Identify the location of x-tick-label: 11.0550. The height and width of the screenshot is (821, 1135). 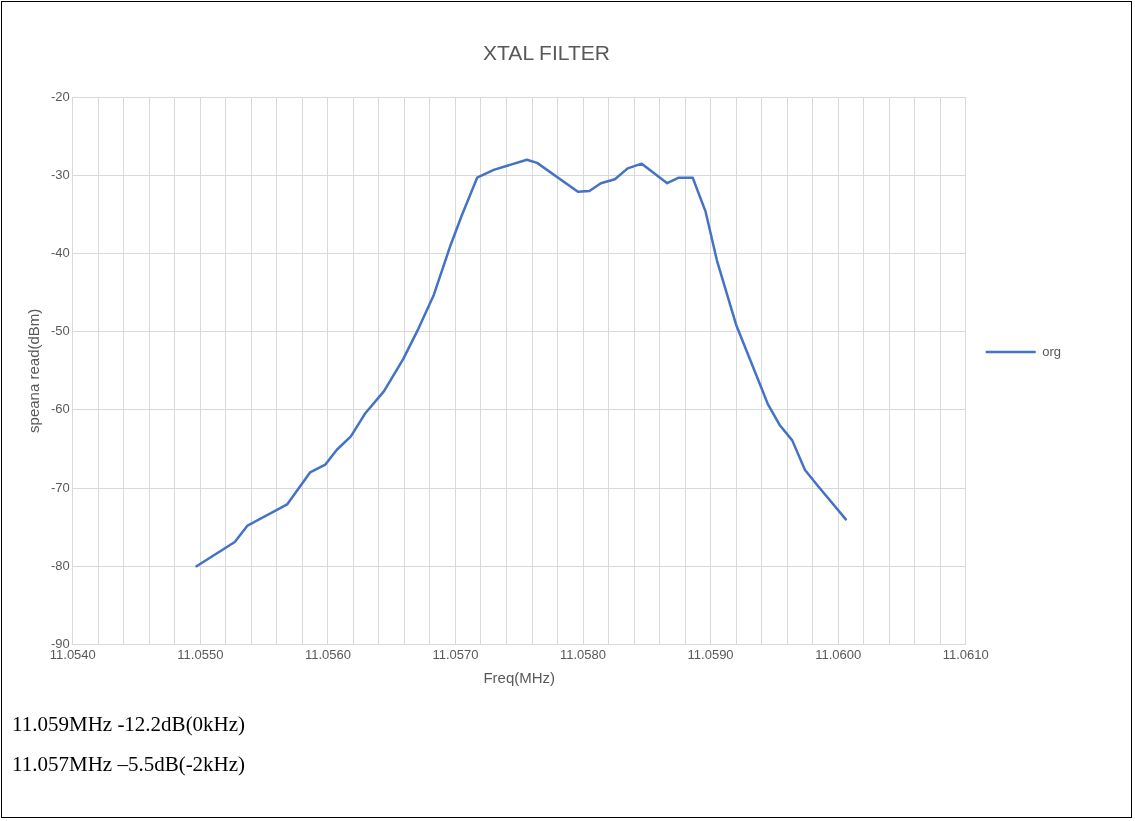
(200, 654).